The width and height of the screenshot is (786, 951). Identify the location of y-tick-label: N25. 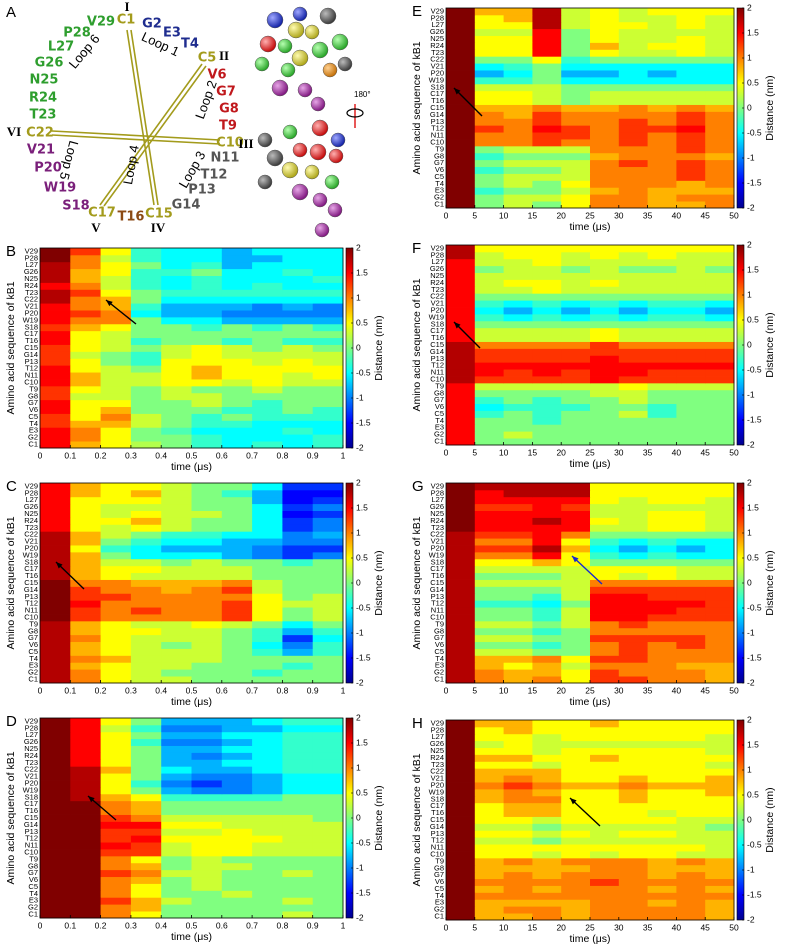
(437, 38).